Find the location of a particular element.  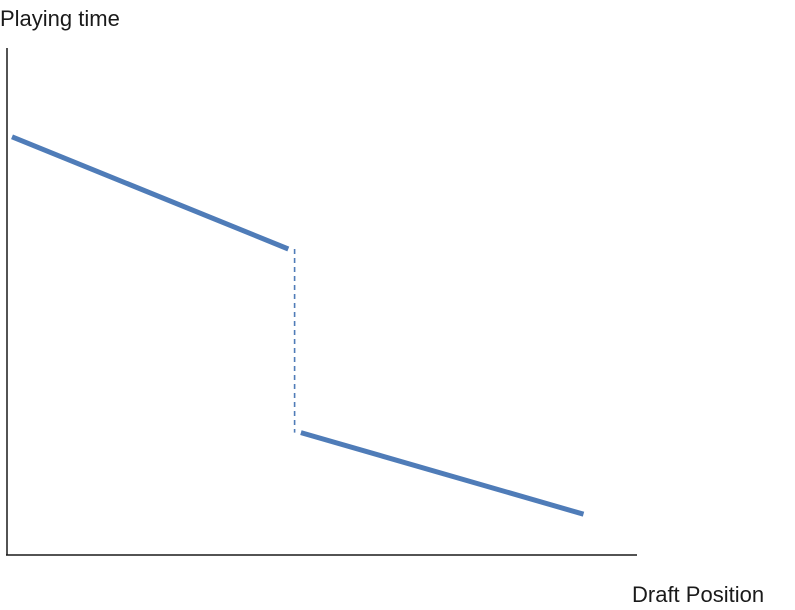

y-axis-label: Playing time is located at coordinates (60, 18).